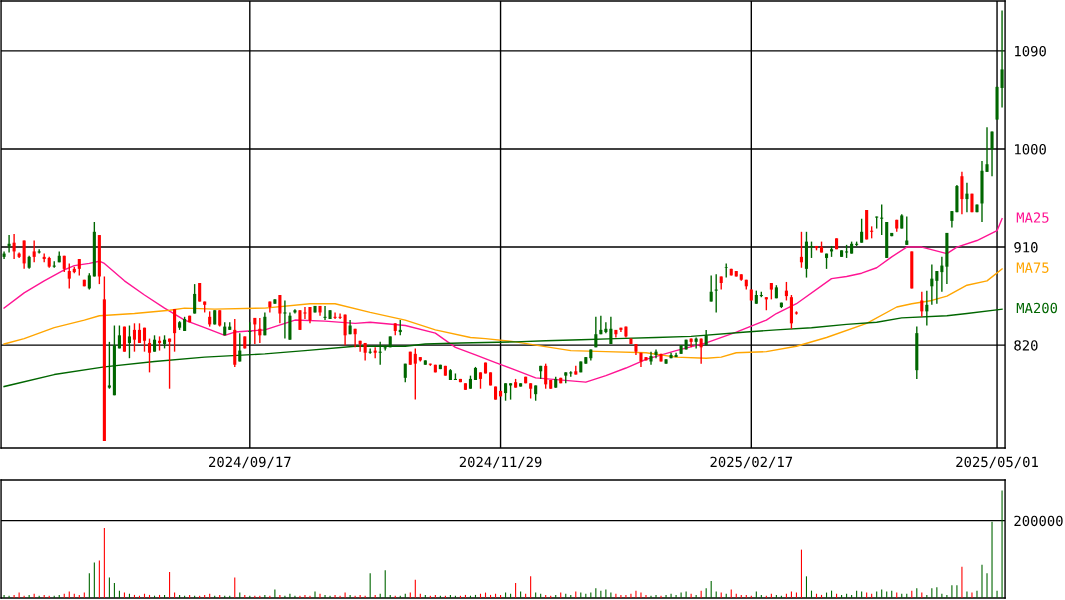 This screenshot has width=1065, height=600. I want to click on x-tick-label: 2024/11/29, so click(500, 462).